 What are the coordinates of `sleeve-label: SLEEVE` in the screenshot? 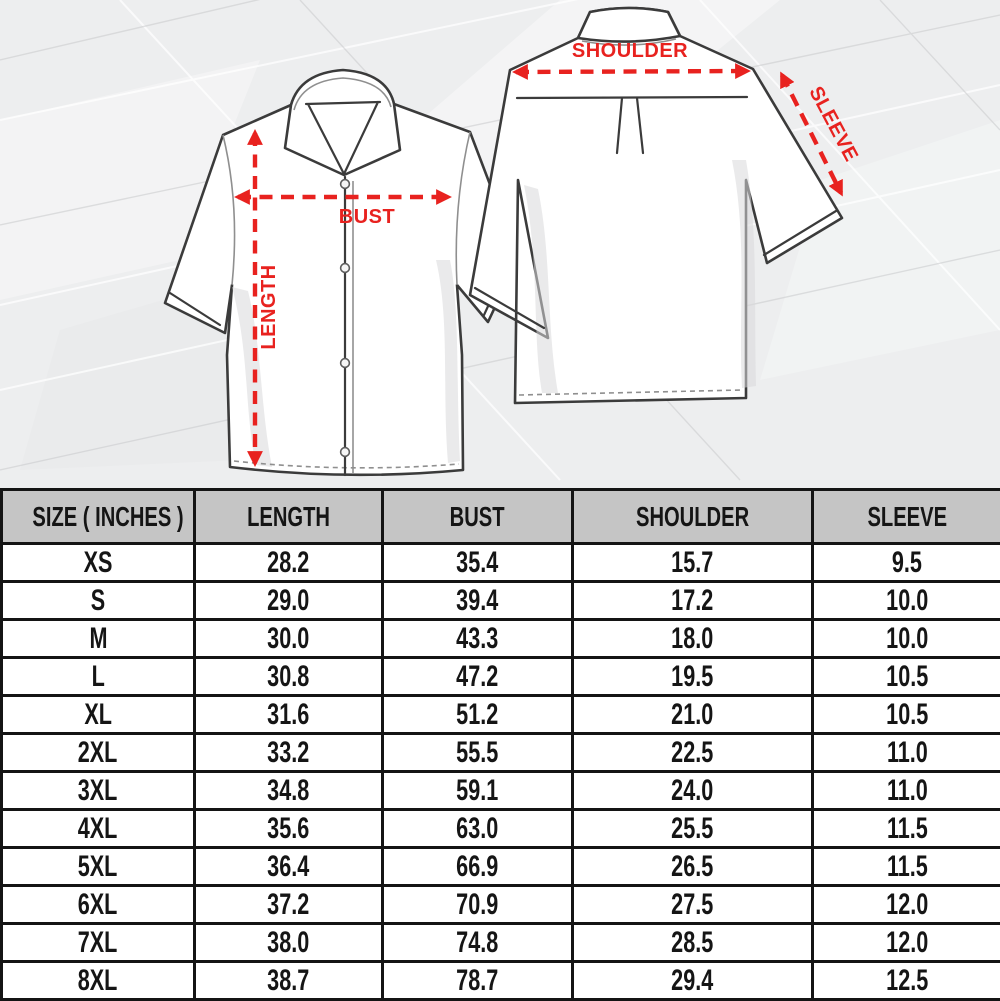 It's located at (833, 124).